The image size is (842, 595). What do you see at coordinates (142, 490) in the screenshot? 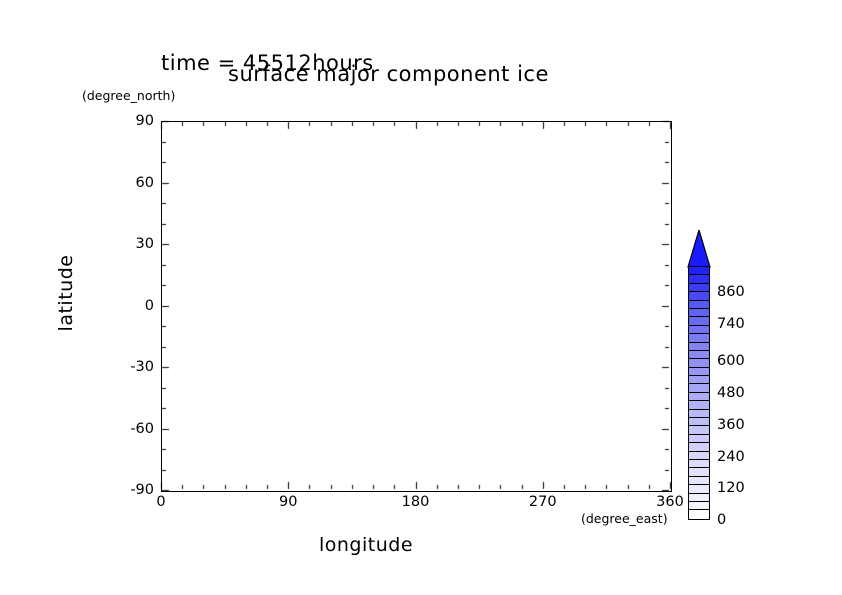
I see `y-tick-label: -90` at bounding box center [142, 490].